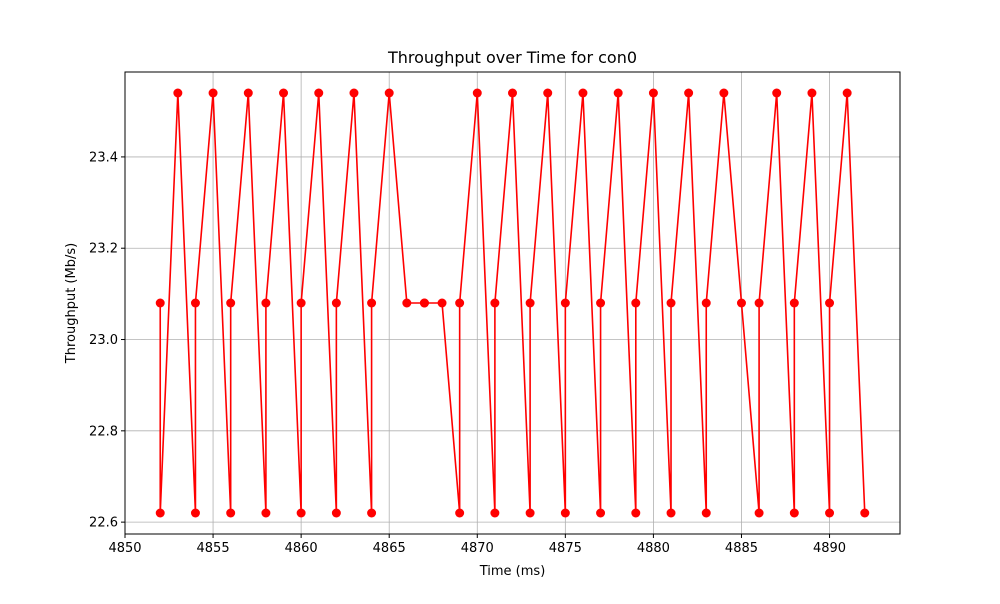 Image resolution: width=1000 pixels, height=604 pixels. What do you see at coordinates (389, 548) in the screenshot?
I see `x-tick-label: 4865` at bounding box center [389, 548].